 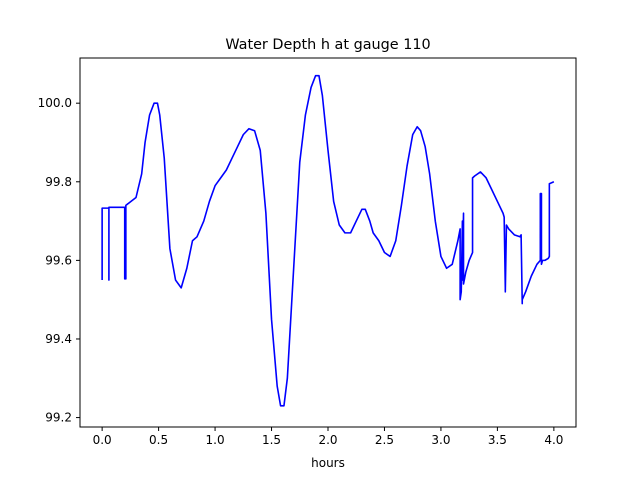 What do you see at coordinates (58, 418) in the screenshot?
I see `y-tick-label: 99.2` at bounding box center [58, 418].